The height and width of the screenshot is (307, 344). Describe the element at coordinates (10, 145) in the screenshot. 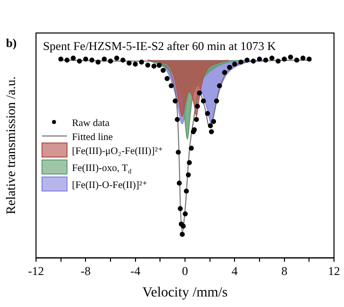

I see `y-axis-title: Relative transmission /a.u.` at that location.